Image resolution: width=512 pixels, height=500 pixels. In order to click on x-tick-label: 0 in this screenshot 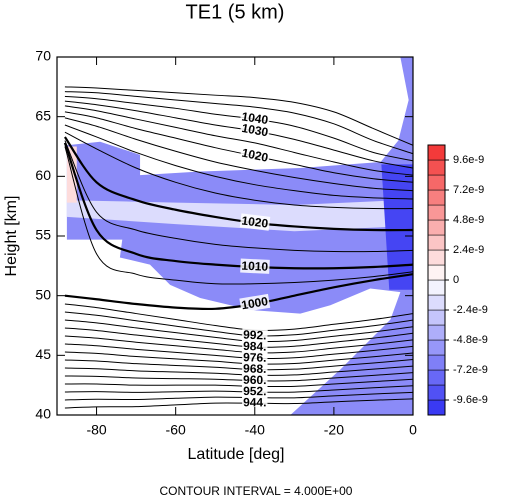, I will do `click(413, 430)`.